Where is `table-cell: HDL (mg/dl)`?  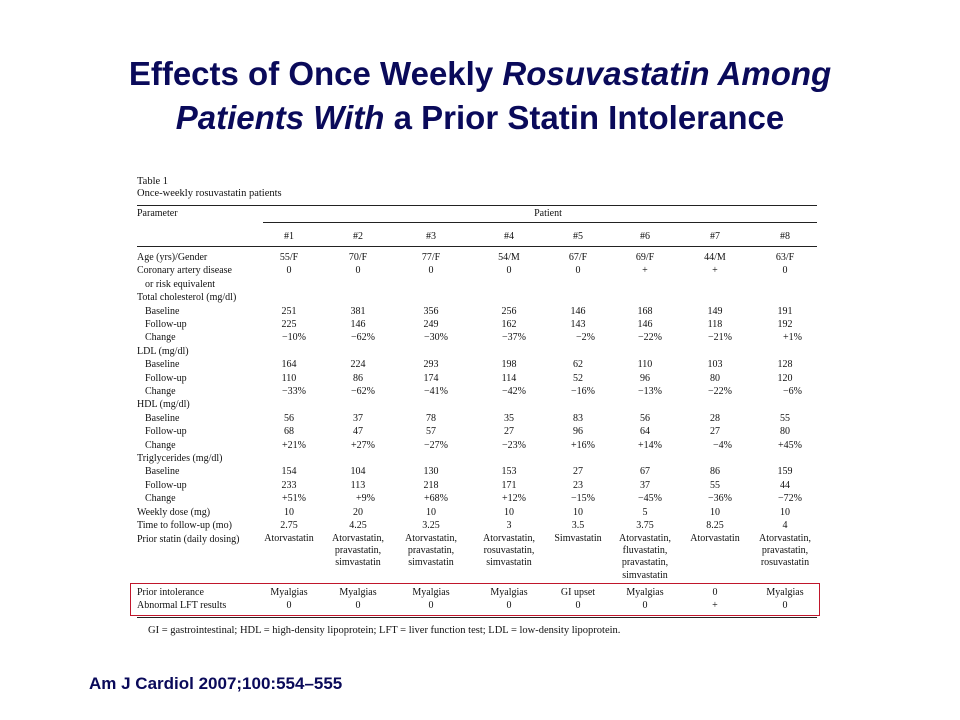 table-cell: HDL (mg/dl) is located at coordinates (163, 405).